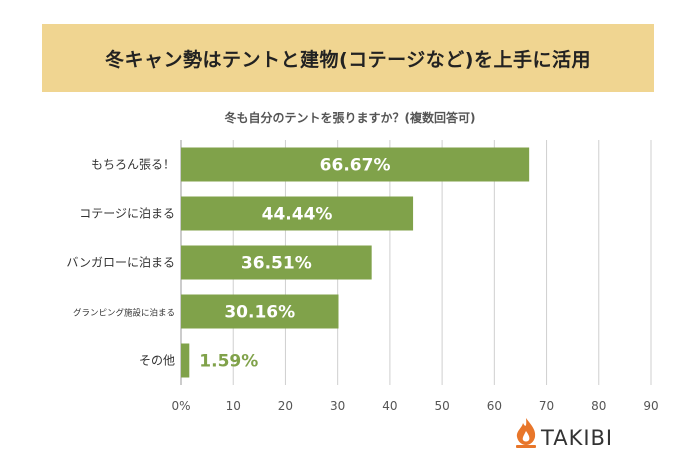 The height and width of the screenshot is (465, 700). I want to click on category-label: グランピング施設に泊まる, so click(124, 313).